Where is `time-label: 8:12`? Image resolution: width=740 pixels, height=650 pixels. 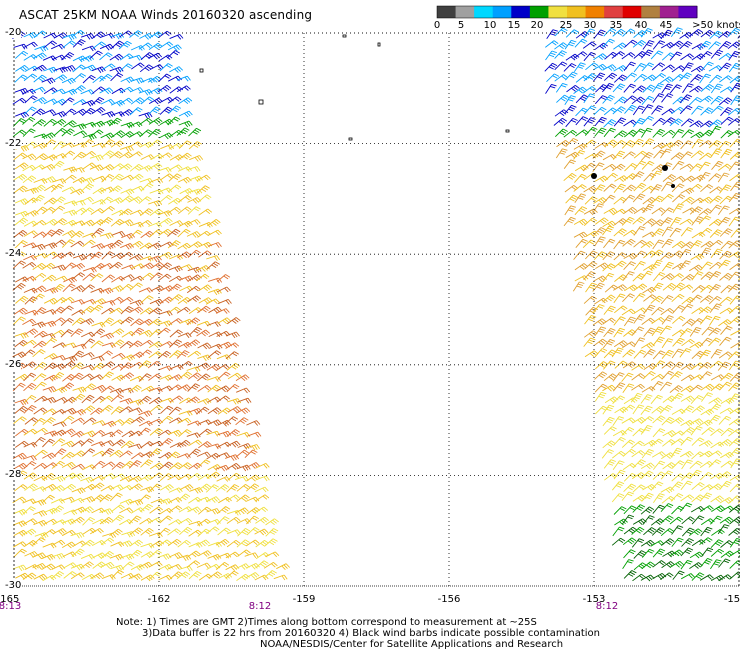
time-label: 8:12 is located at coordinates (260, 606).